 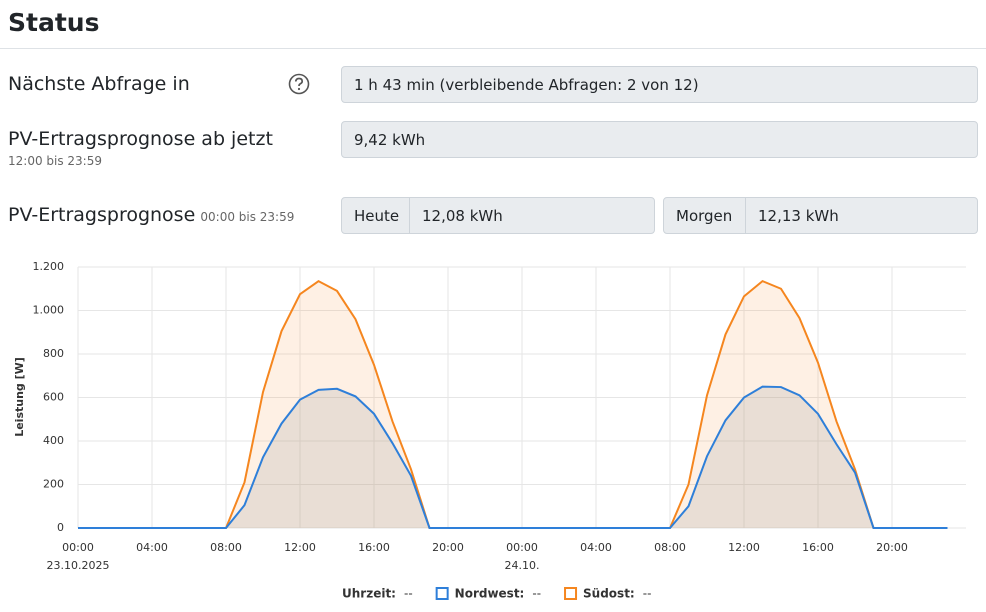 I want to click on x-date-label: 24.10., so click(x=522, y=565).